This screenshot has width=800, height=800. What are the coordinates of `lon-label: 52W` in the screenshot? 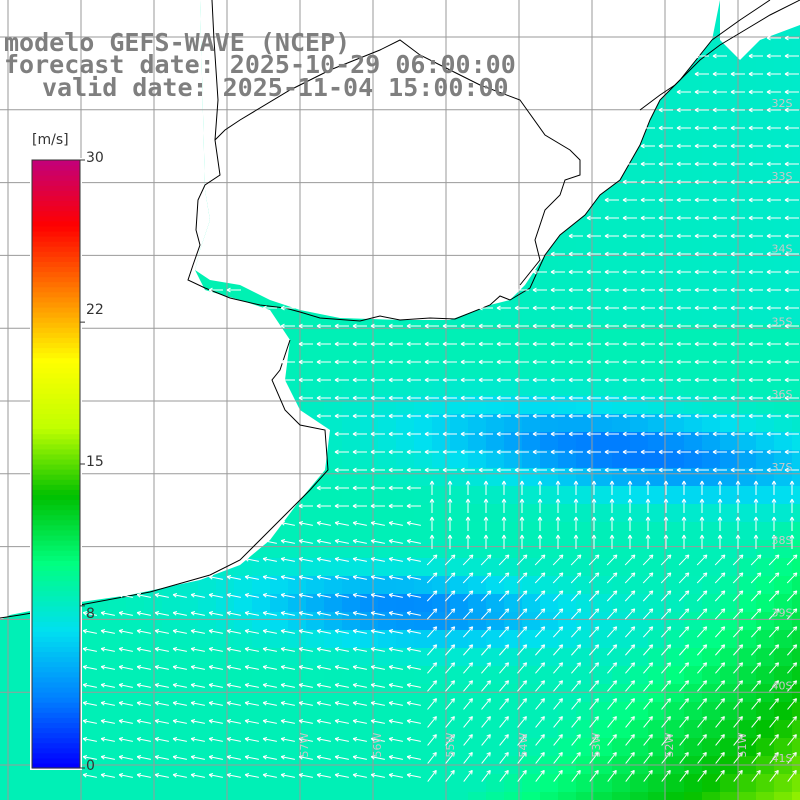 It's located at (669, 744).